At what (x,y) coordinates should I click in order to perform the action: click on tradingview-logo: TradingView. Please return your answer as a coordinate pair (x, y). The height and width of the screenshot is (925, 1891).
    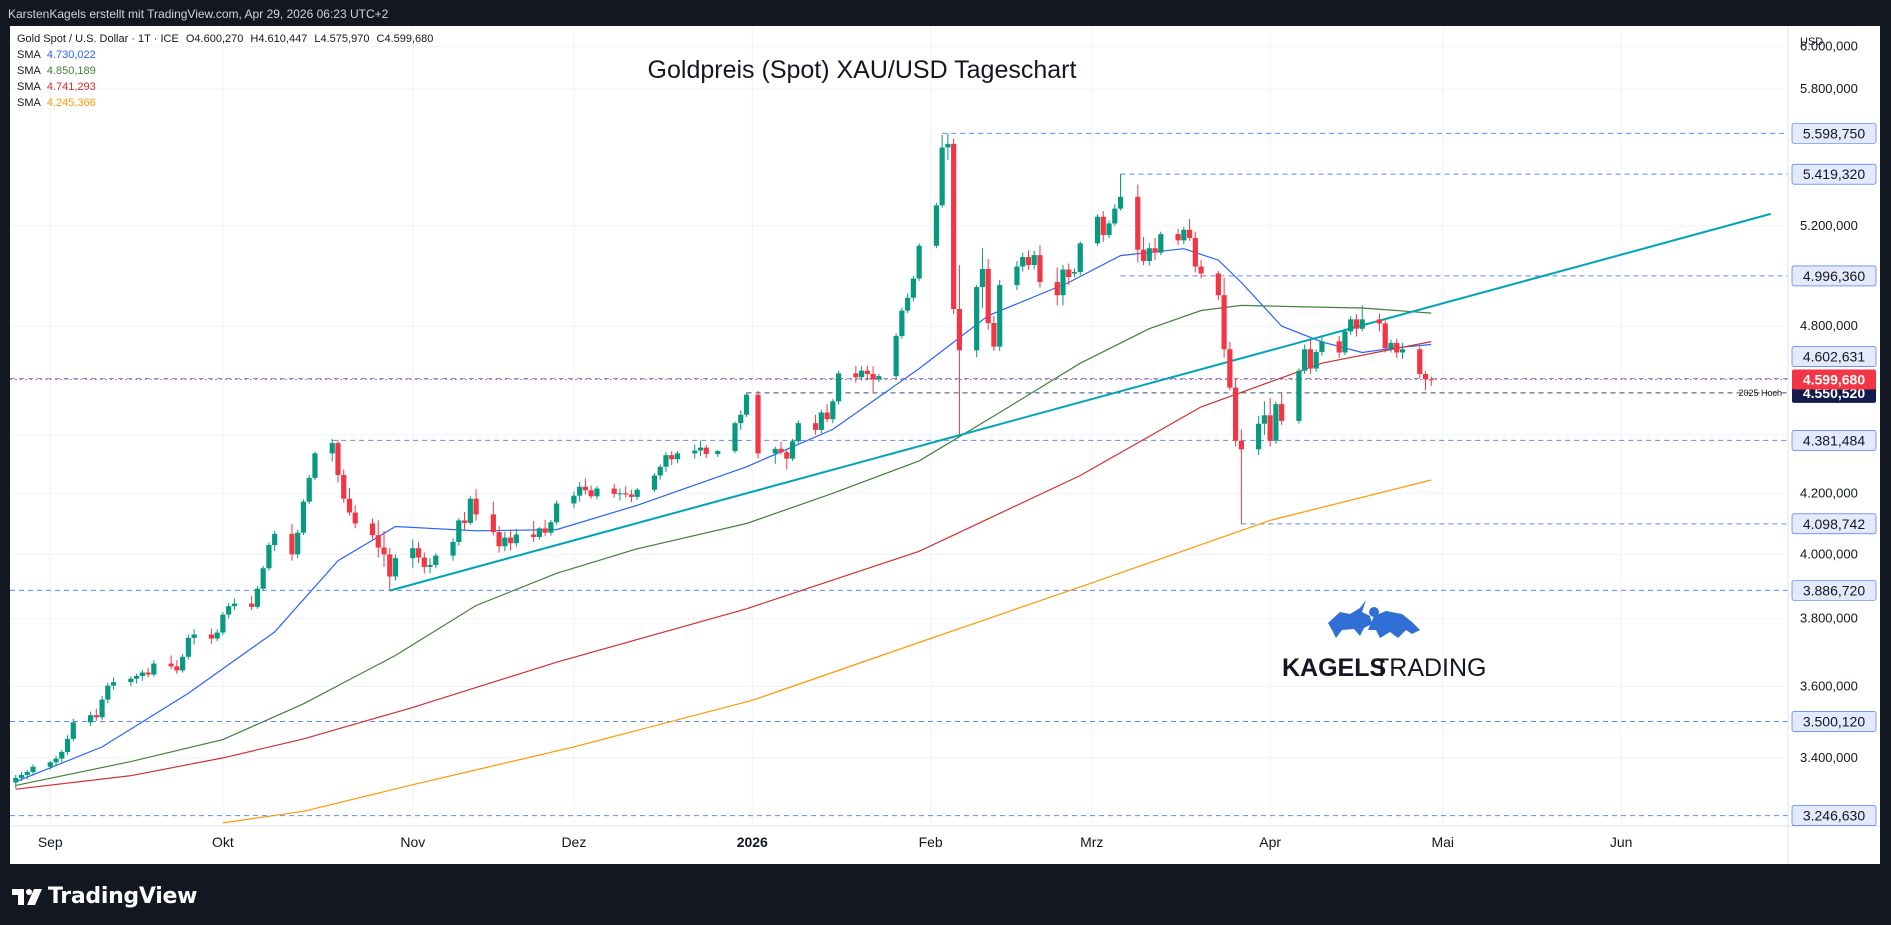
    Looking at the image, I should click on (104, 896).